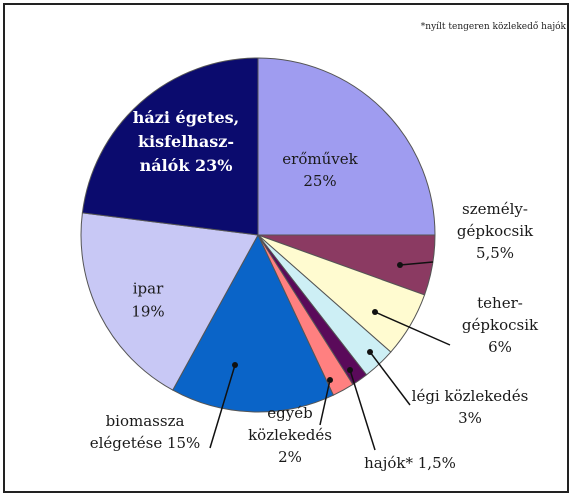  What do you see at coordinates (470, 407) in the screenshot?
I see `slice-label: légi közlekedés 3%` at bounding box center [470, 407].